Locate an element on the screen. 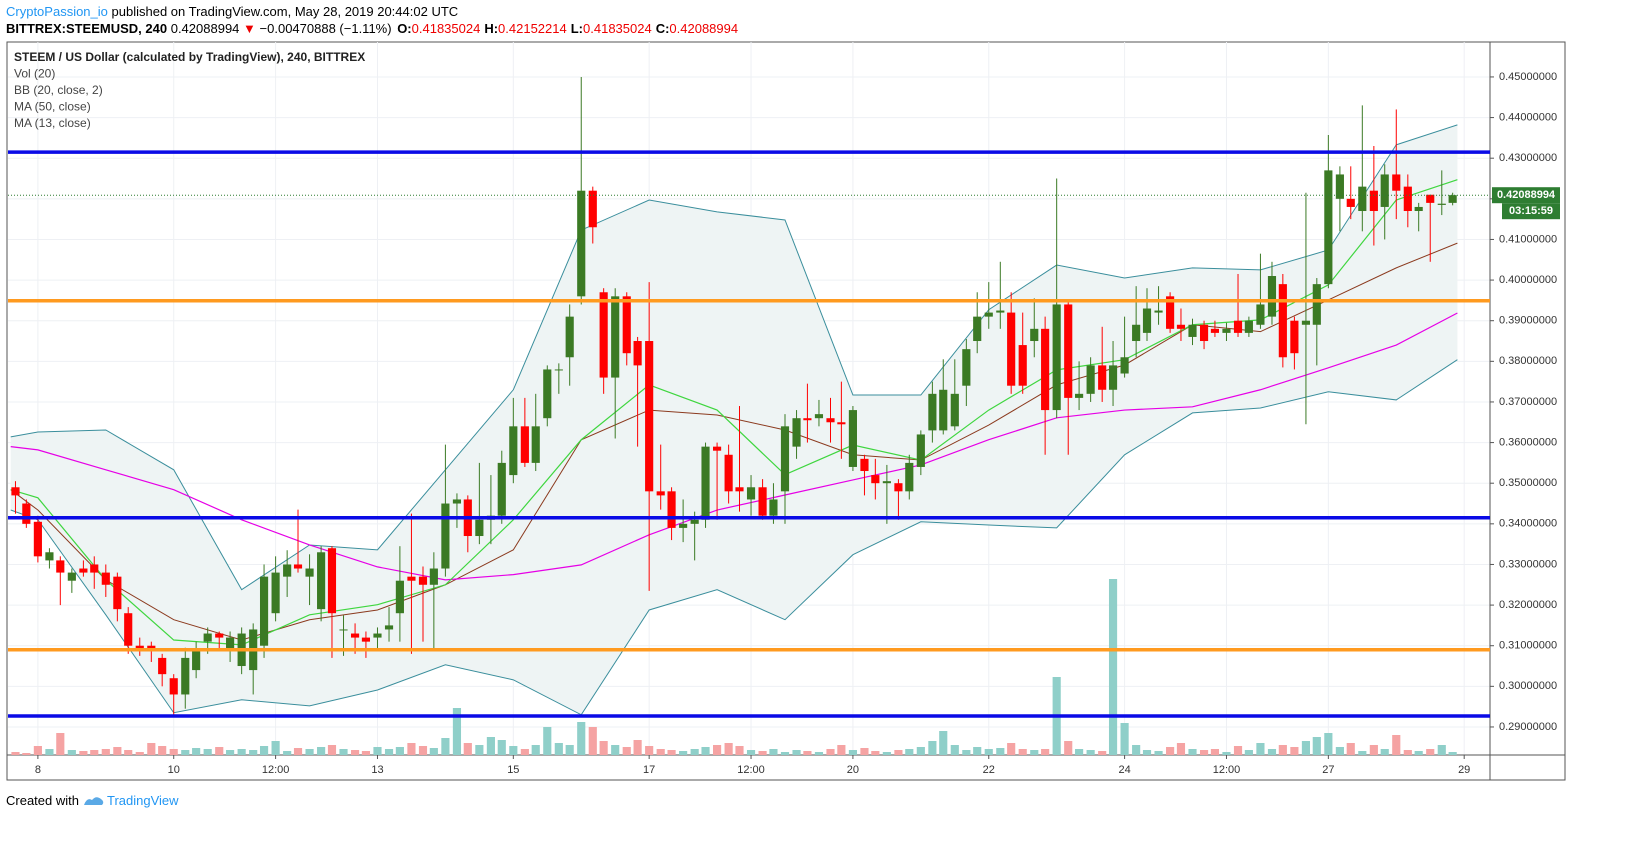  y-tick-label: 0.39000000 is located at coordinates (1528, 321).